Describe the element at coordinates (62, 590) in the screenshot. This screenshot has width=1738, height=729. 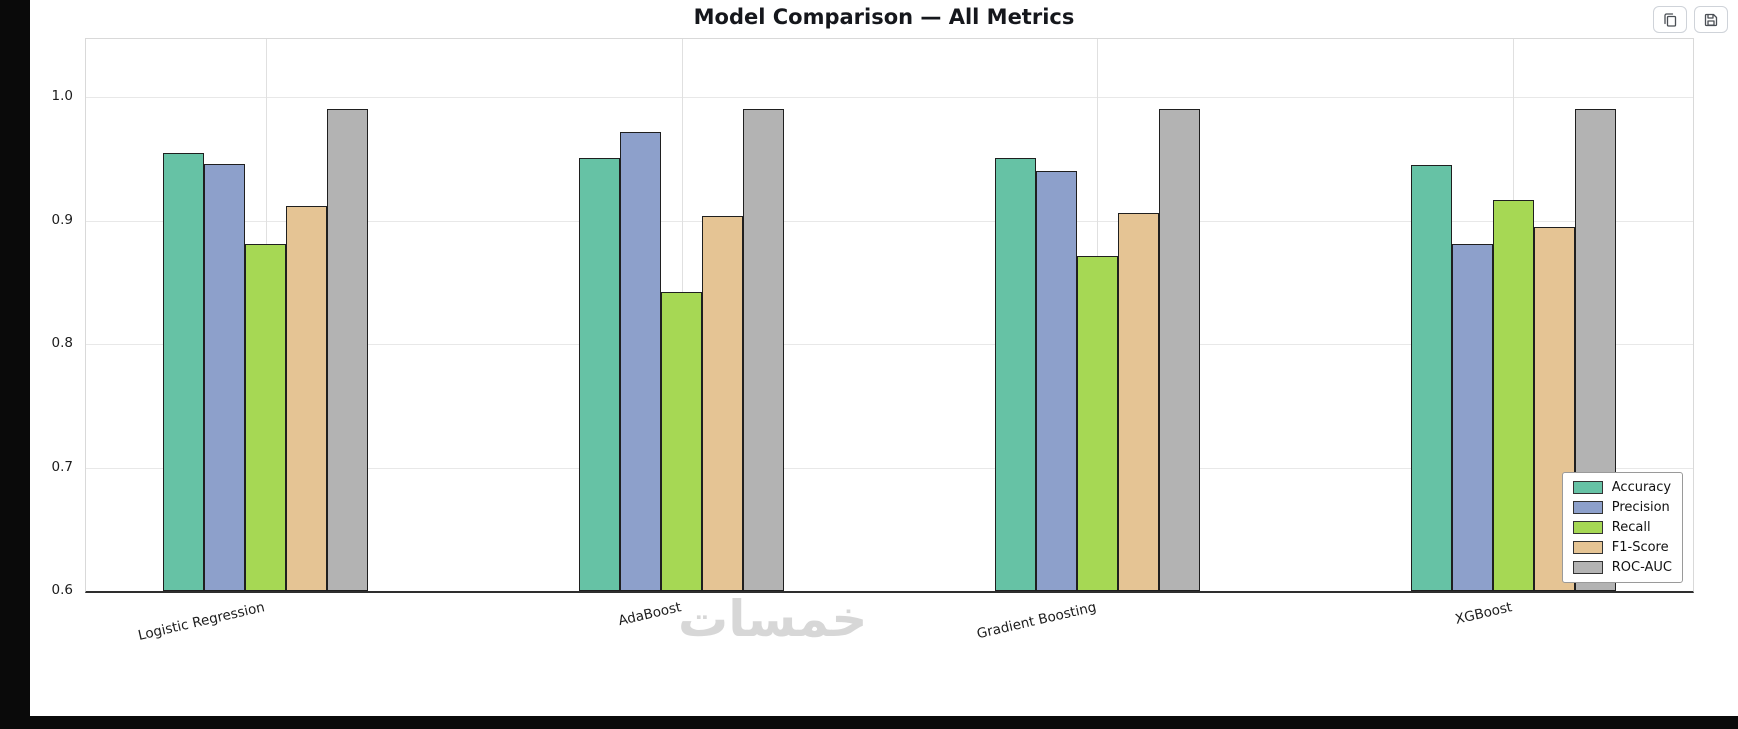
I see `y-tick-label: 0.6` at that location.